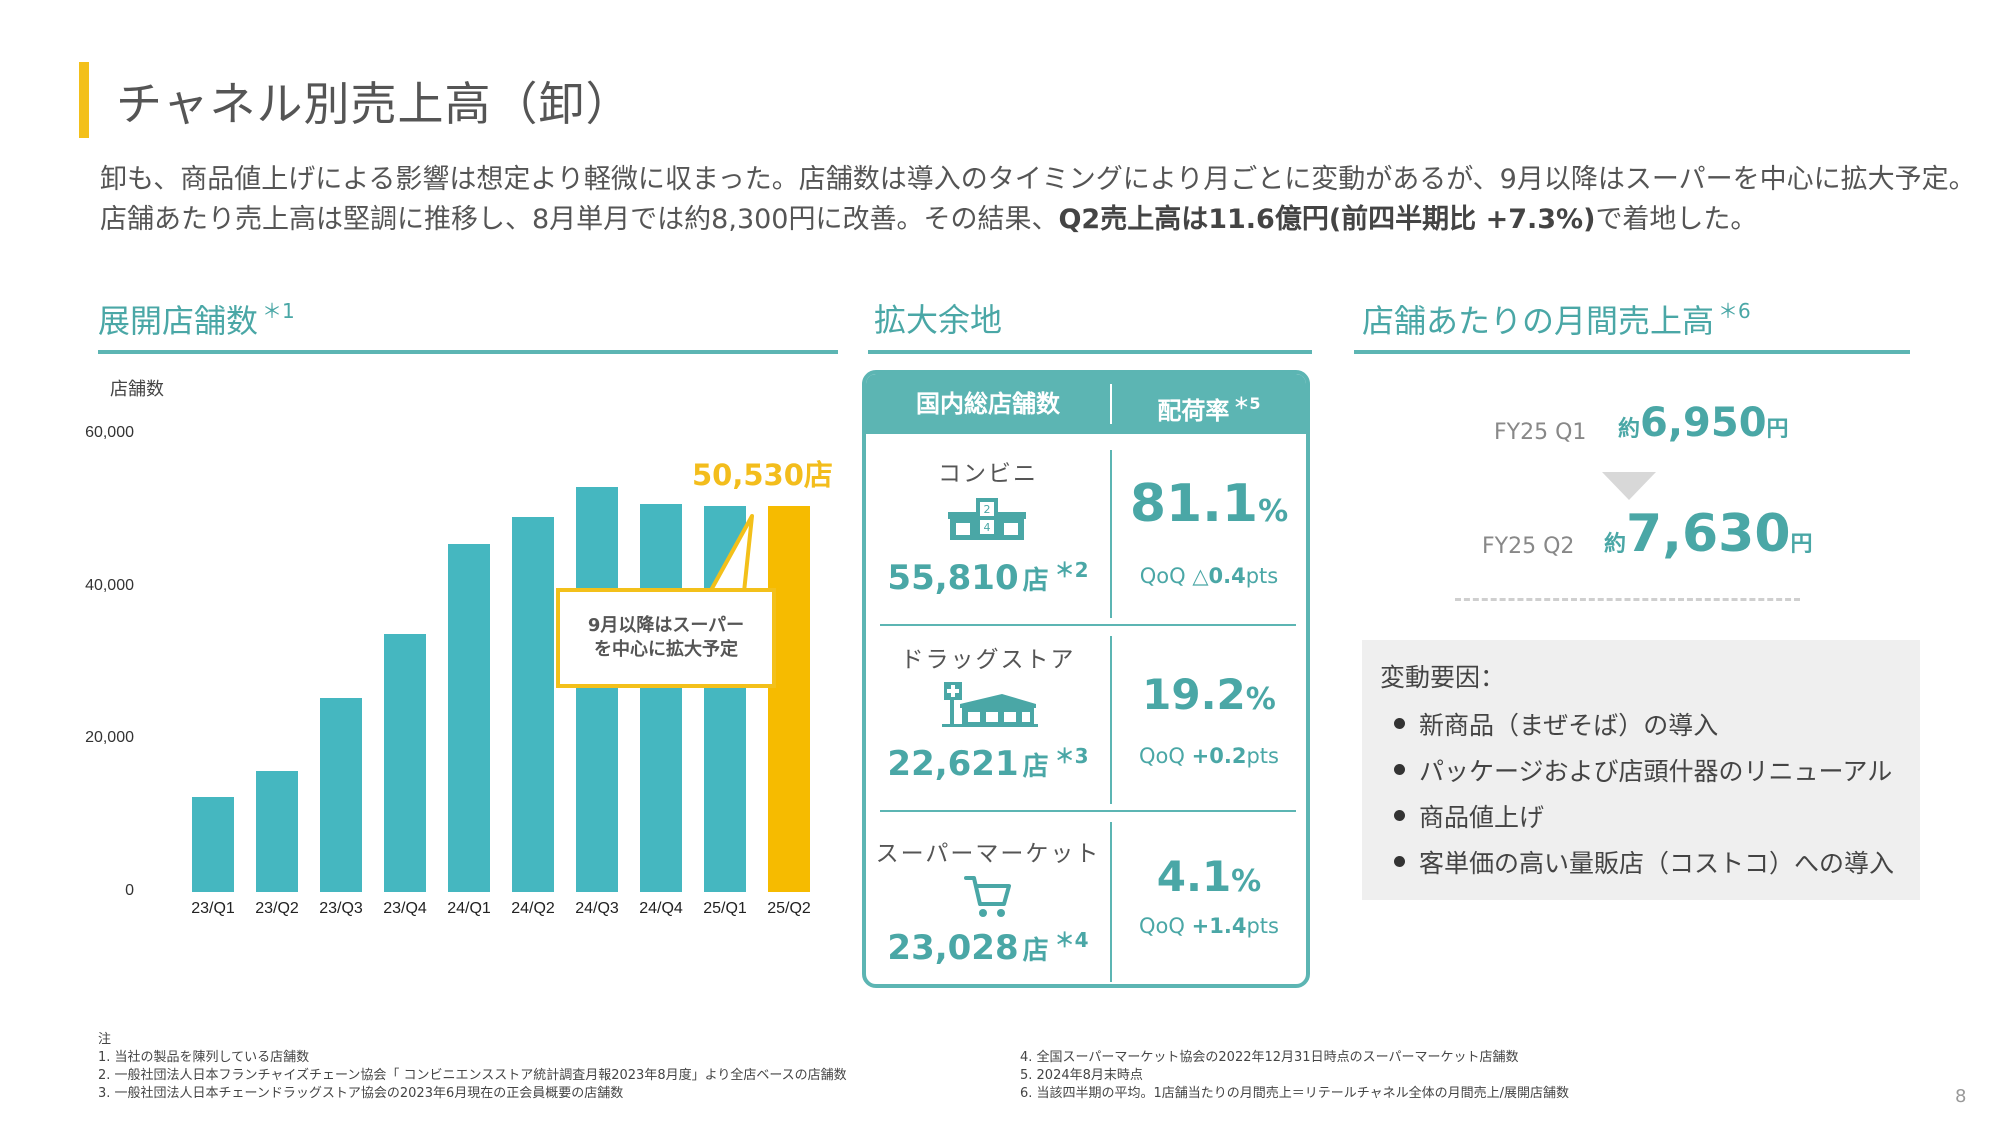  Describe the element at coordinates (469, 908) in the screenshot. I see `x-tick-label: 24/Q1` at that location.